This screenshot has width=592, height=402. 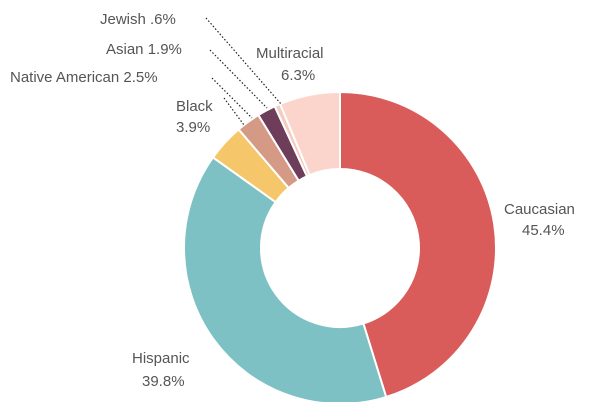 I want to click on leader-line-native-american, so click(x=232, y=98).